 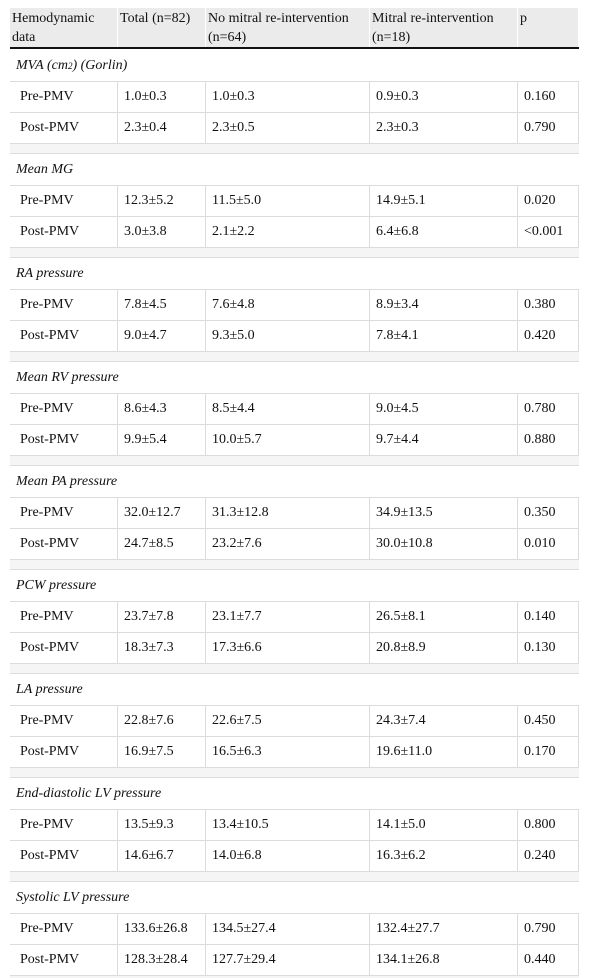 I want to click on data-cell: 0.800, so click(x=548, y=825).